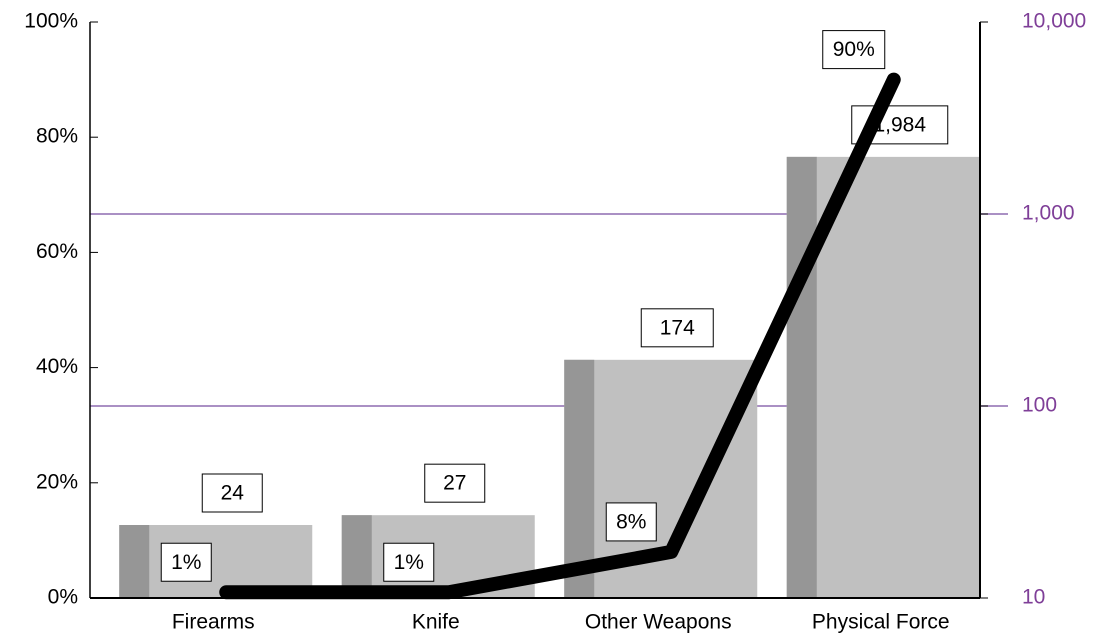 The height and width of the screenshot is (641, 1112). Describe the element at coordinates (1048, 213) in the screenshot. I see `y2-tick-label: 1,000` at that location.